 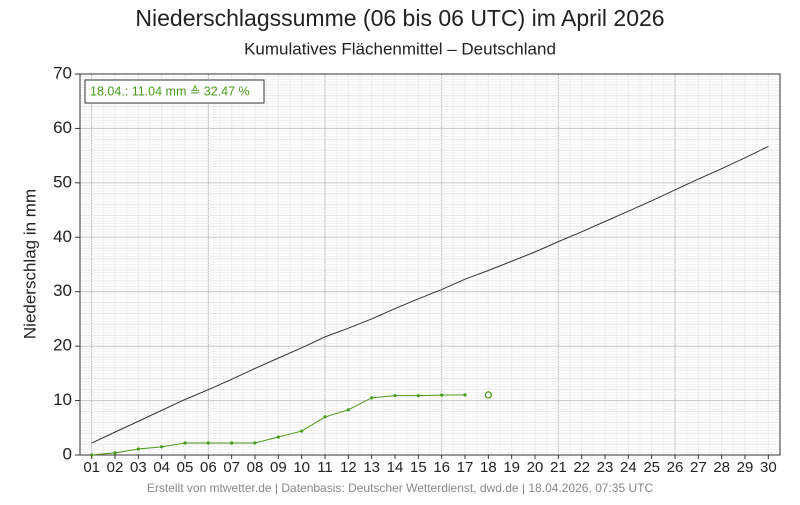 I want to click on annotation: 18.04.: 11.04 mm ≙ 32.47 %, so click(x=170, y=91).